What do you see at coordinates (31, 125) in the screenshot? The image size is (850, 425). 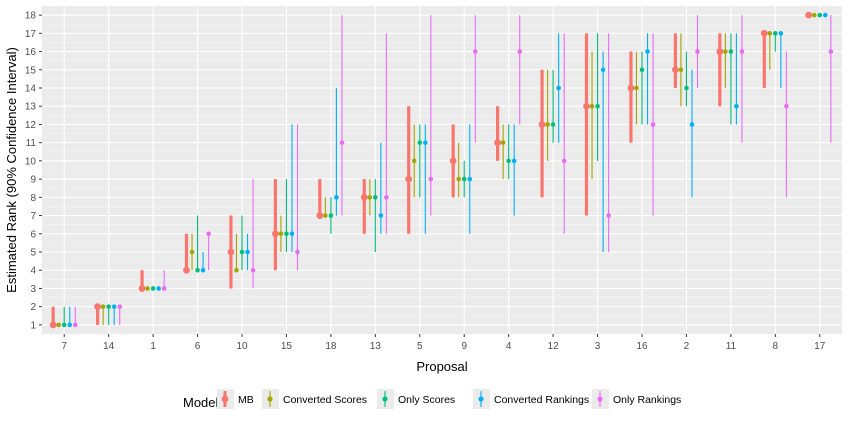 I see `y-tick-label: 12` at bounding box center [31, 125].